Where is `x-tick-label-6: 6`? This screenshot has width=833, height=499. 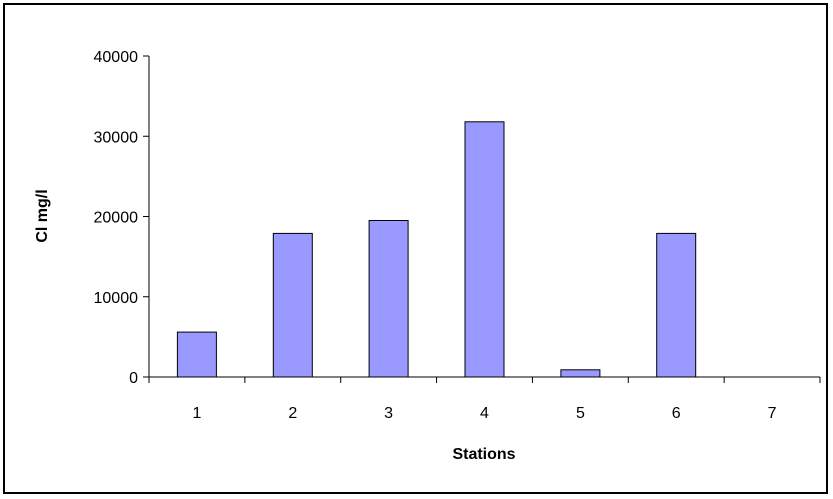
x-tick-label-6: 6 is located at coordinates (676, 413).